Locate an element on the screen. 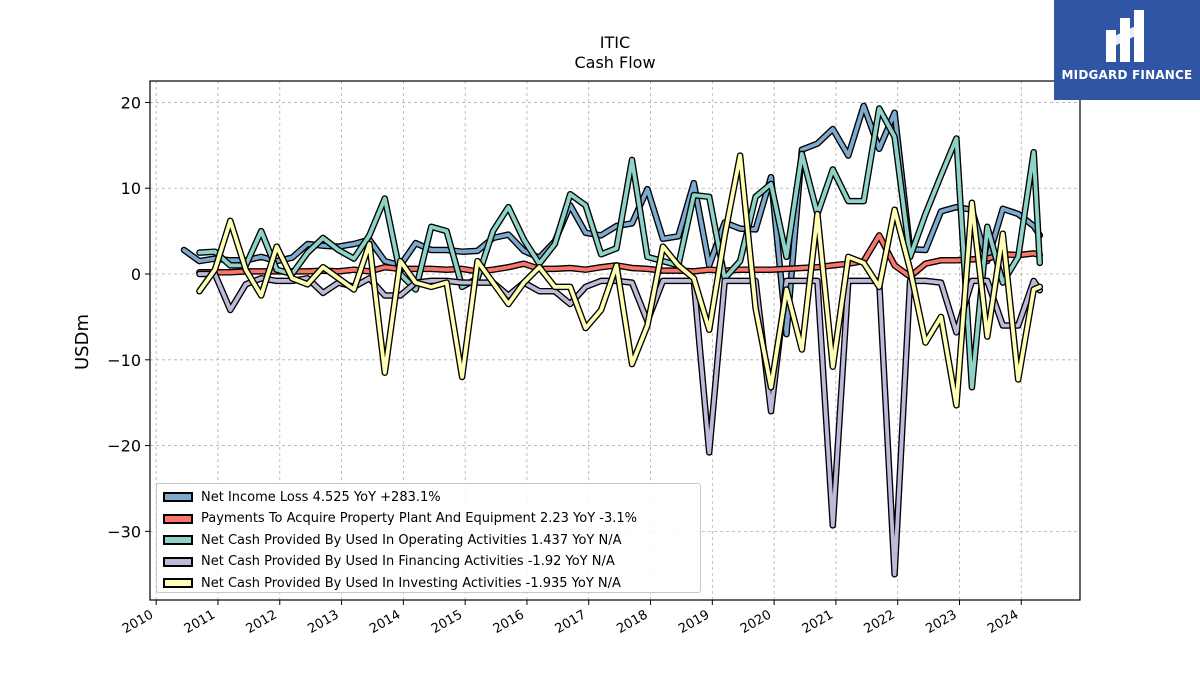  x-tick-label: 2012 is located at coordinates (262, 622).